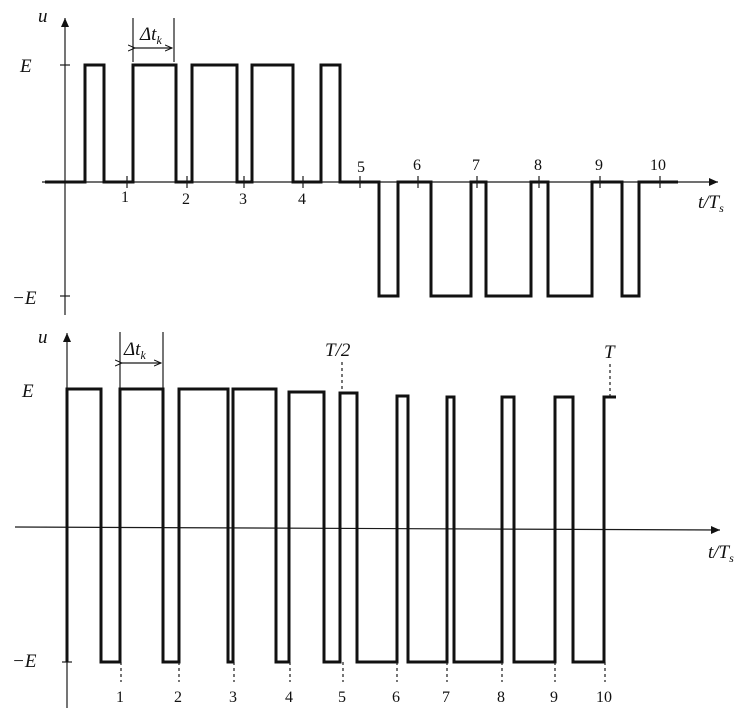 The height and width of the screenshot is (711, 744). What do you see at coordinates (610, 352) in the screenshot?
I see `period-label: T` at bounding box center [610, 352].